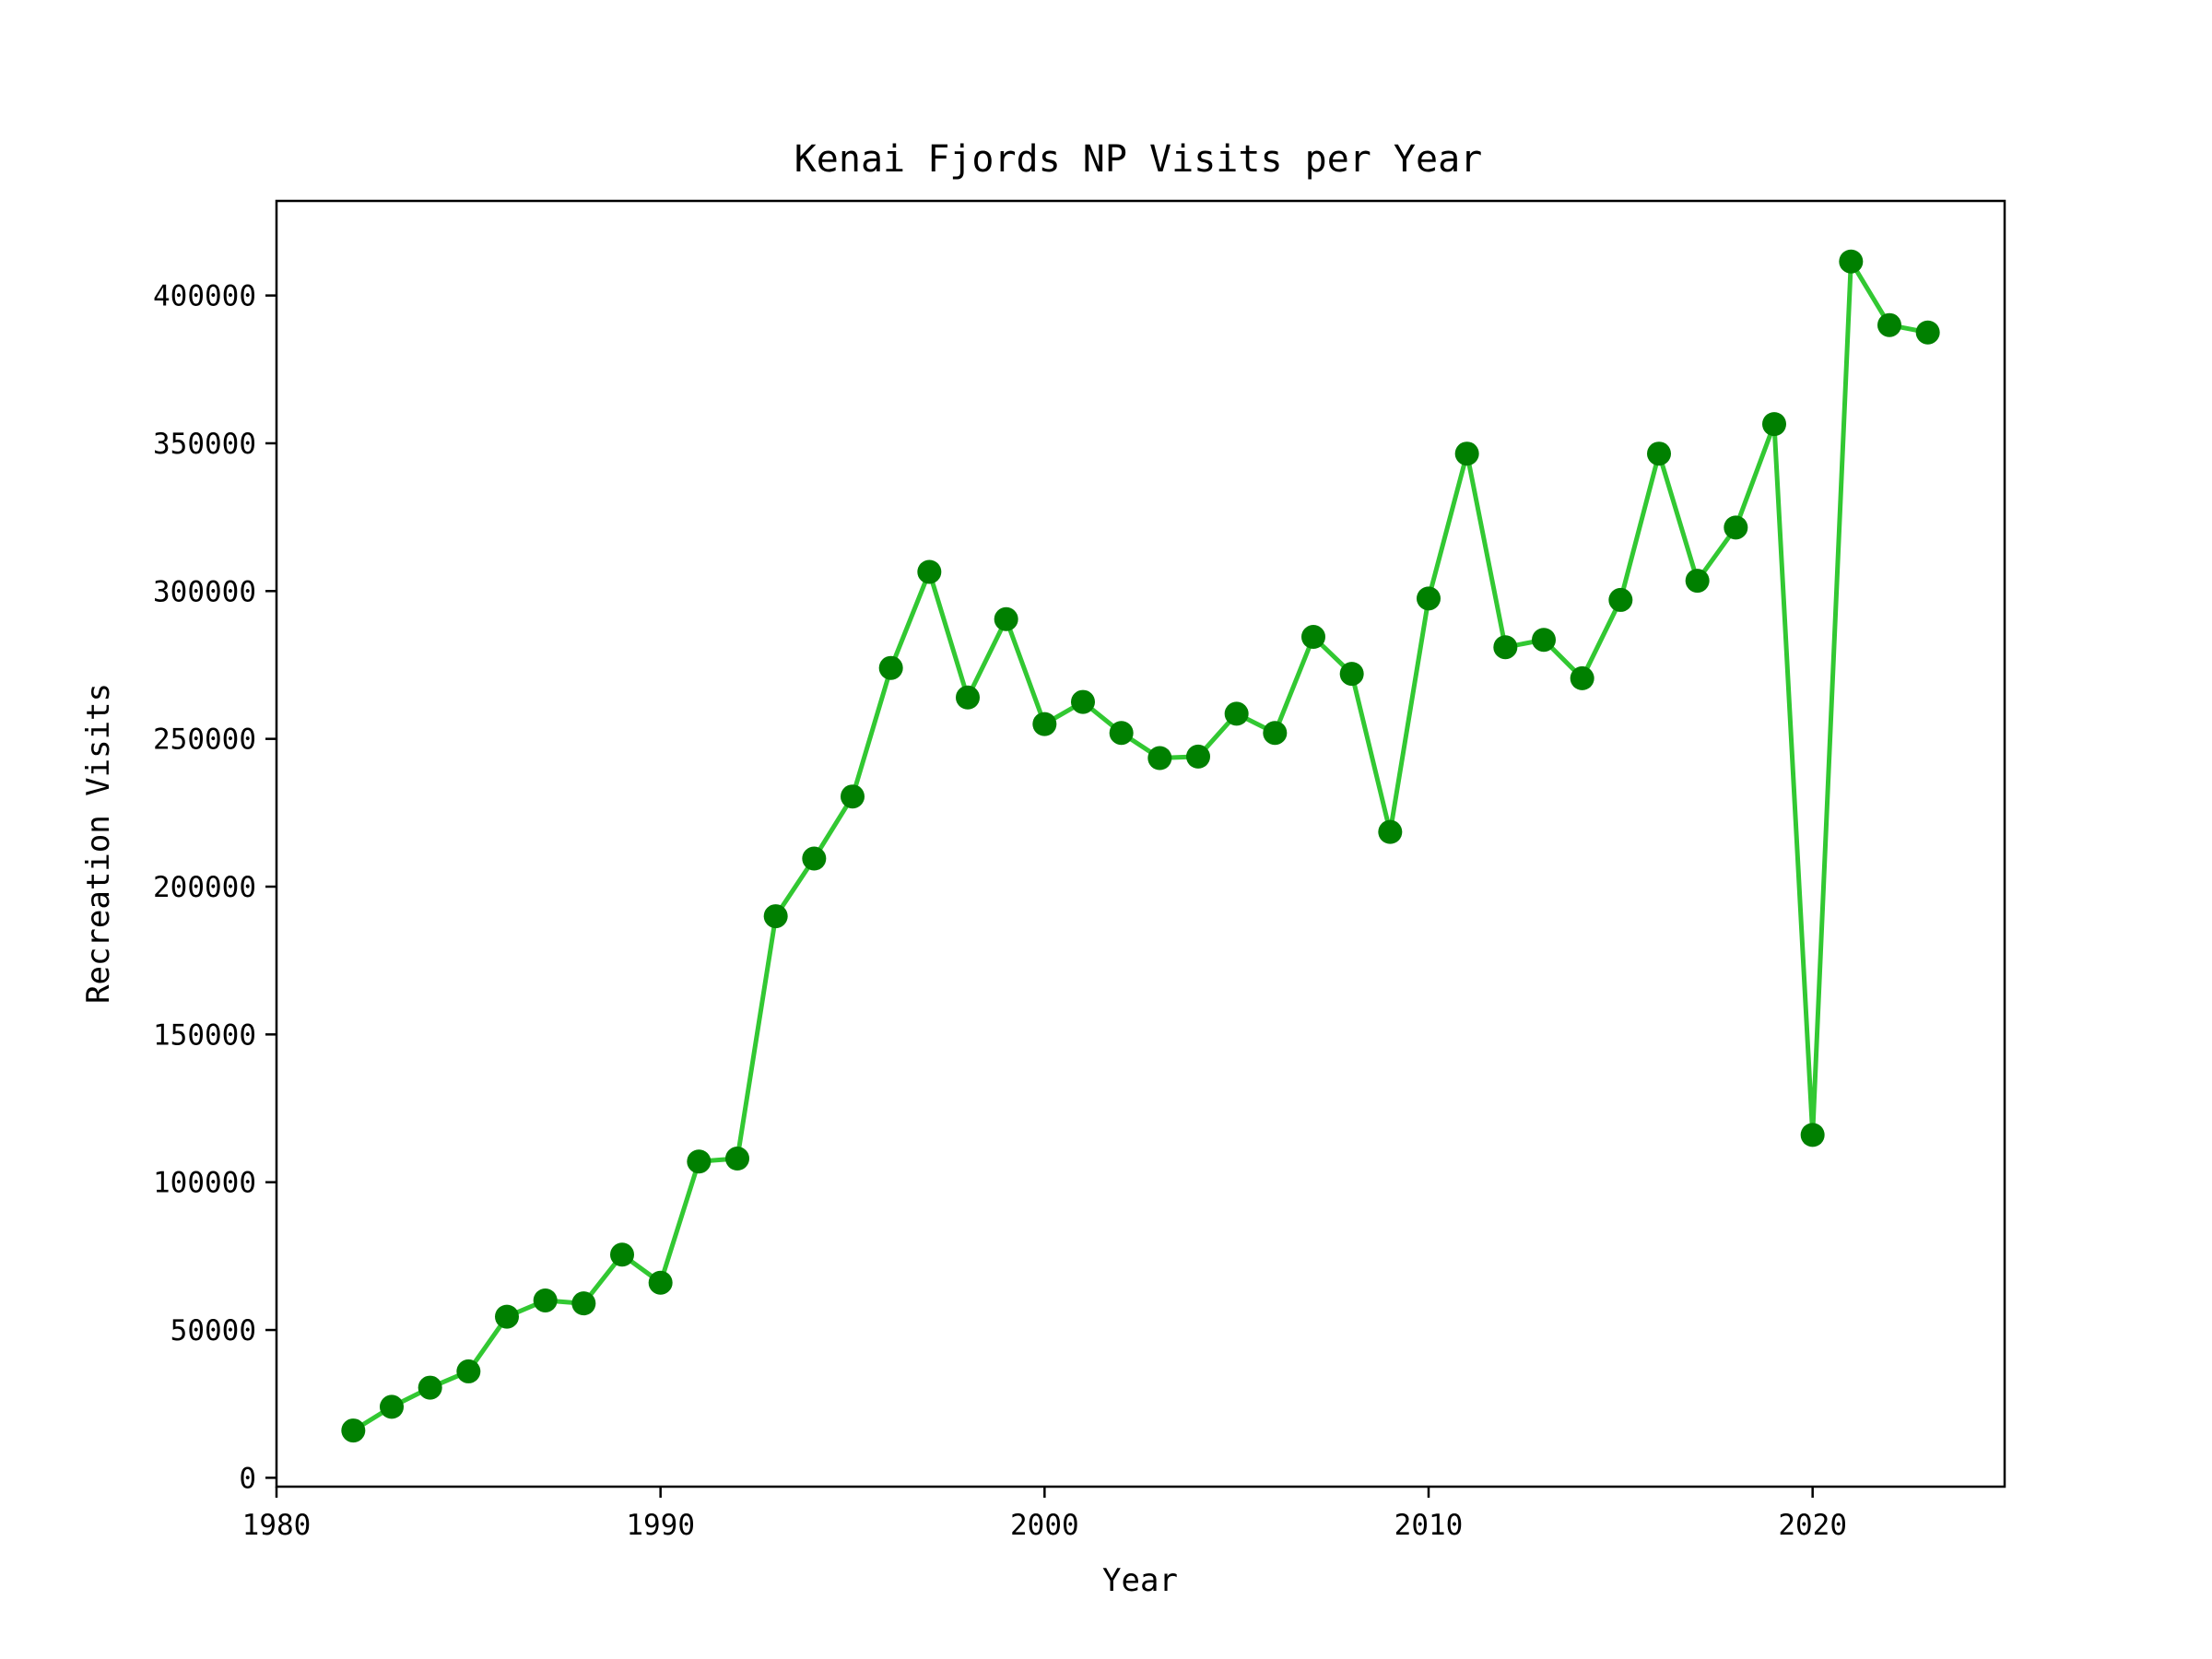 This screenshot has height=1659, width=2212. I want to click on chart-title: Kenai Fjords NP Visits per Year, so click(1138, 159).